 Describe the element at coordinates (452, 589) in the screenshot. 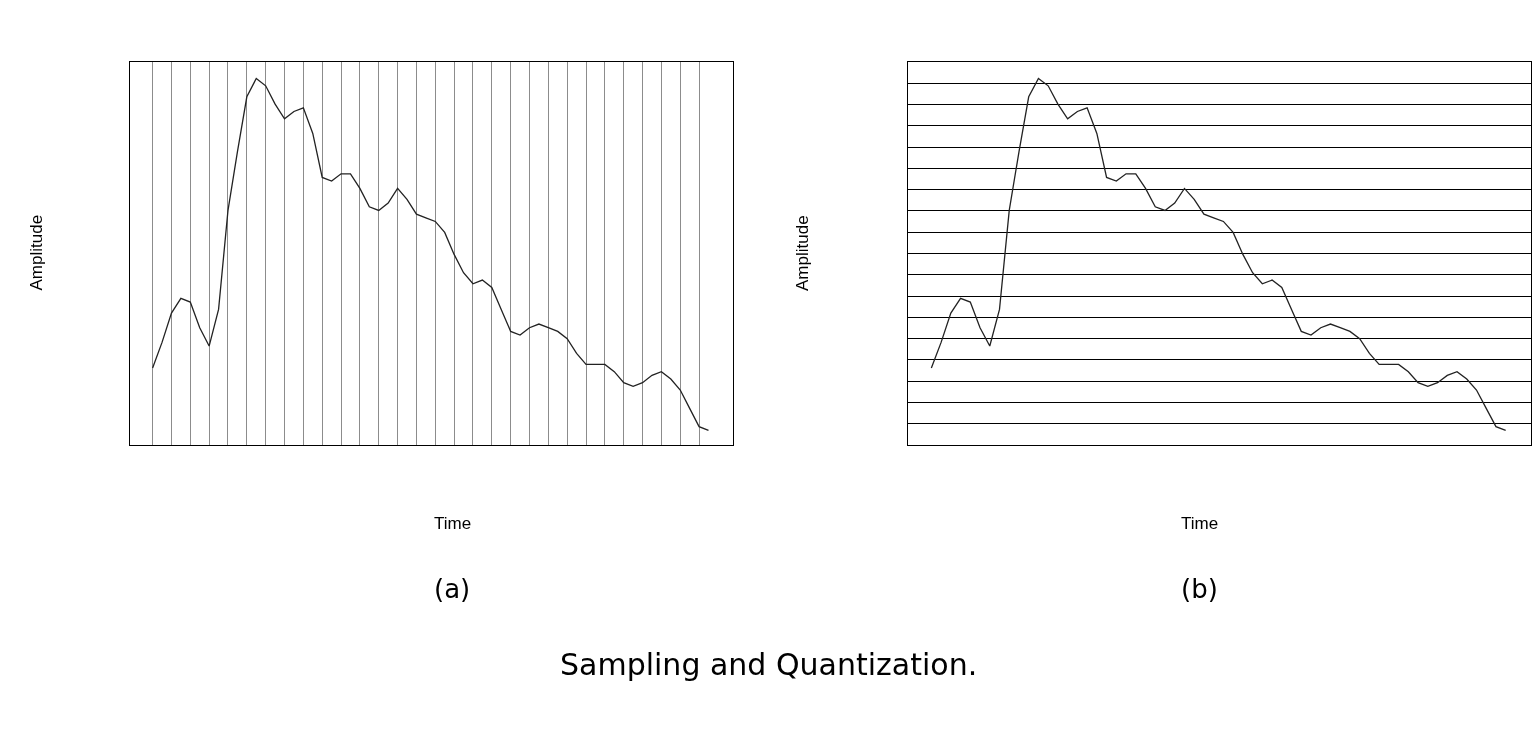

I see `text: (a)` at that location.